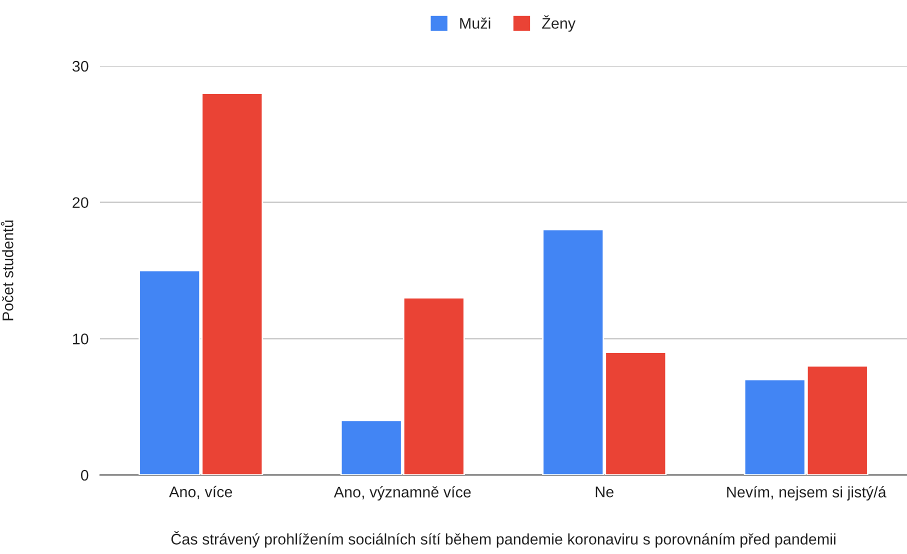 This screenshot has height=554, width=907. I want to click on x-tick-label: Ne, so click(605, 492).